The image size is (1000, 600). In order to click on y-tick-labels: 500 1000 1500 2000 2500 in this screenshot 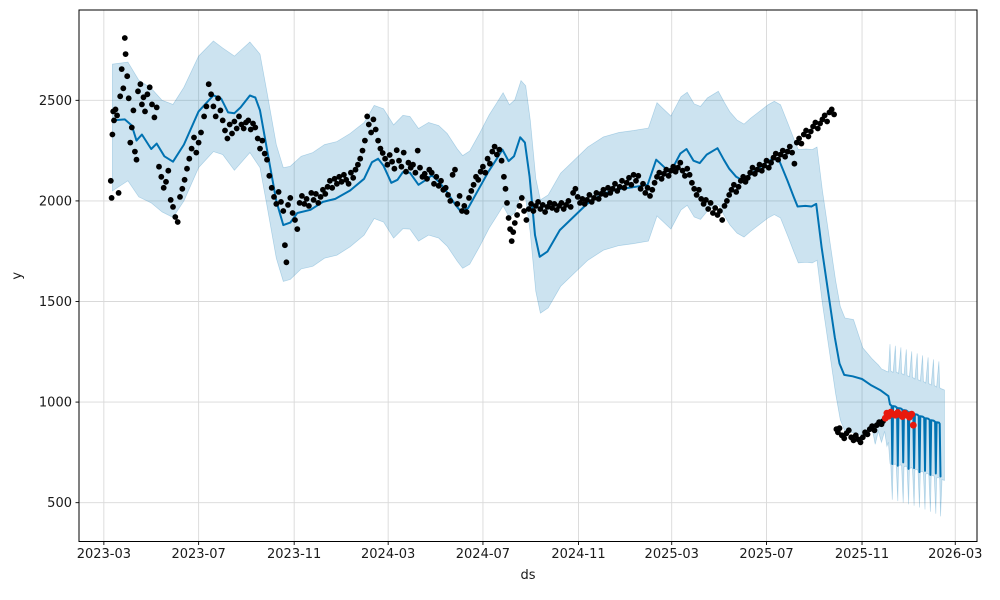, I will do `click(59, 302)`.